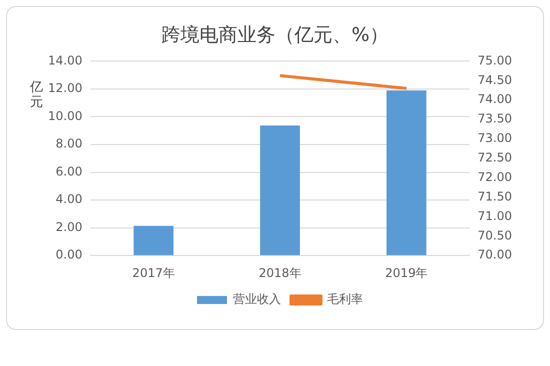 Image resolution: width=550 pixels, height=366 pixels. What do you see at coordinates (37, 95) in the screenshot?
I see `y-axis-title: 亿元` at bounding box center [37, 95].